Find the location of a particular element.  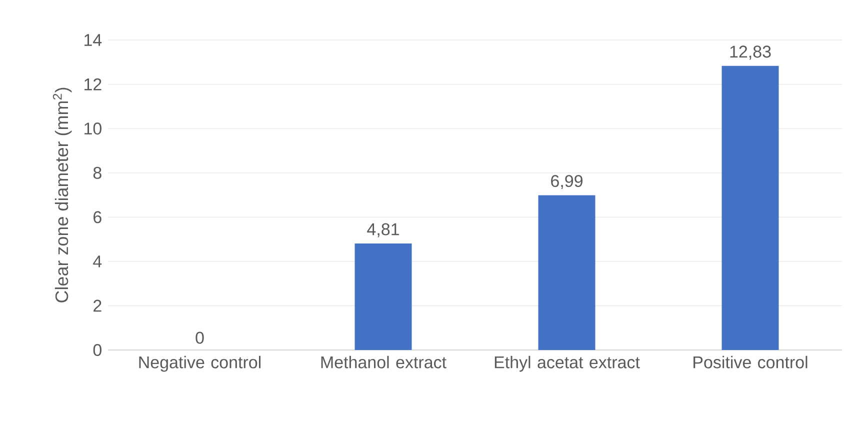

y-tick-label: 2 is located at coordinates (98, 306).